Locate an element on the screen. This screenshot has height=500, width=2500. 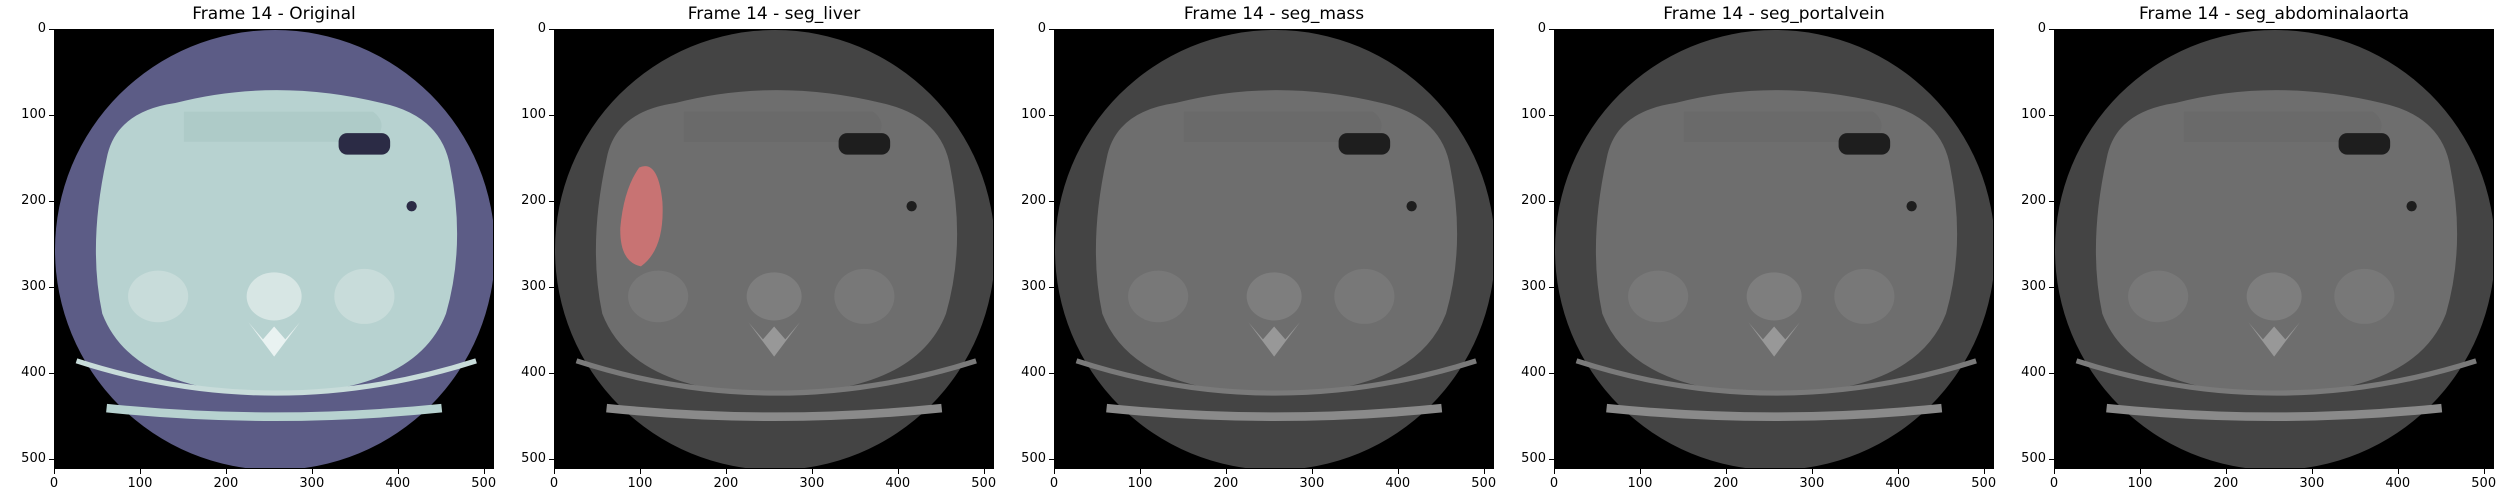
panel-title: Frame 14 - seg_liver is located at coordinates (774, 14).